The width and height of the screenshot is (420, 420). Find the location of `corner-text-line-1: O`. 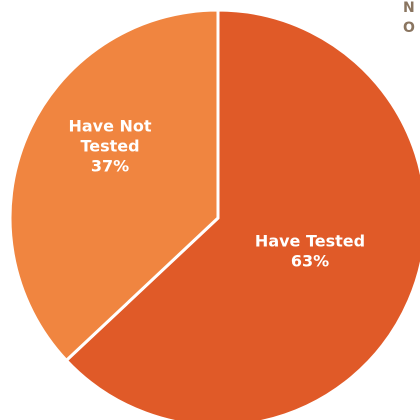

corner-text-line-1: O is located at coordinates (409, 28).